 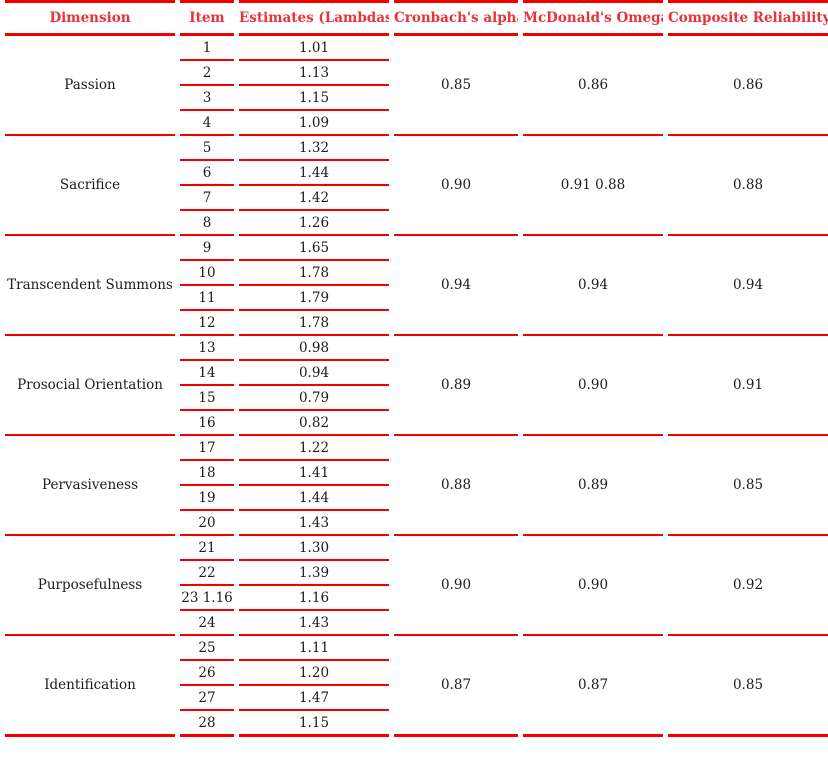 I want to click on table-row: 4 1.09, so click(x=416, y=123).